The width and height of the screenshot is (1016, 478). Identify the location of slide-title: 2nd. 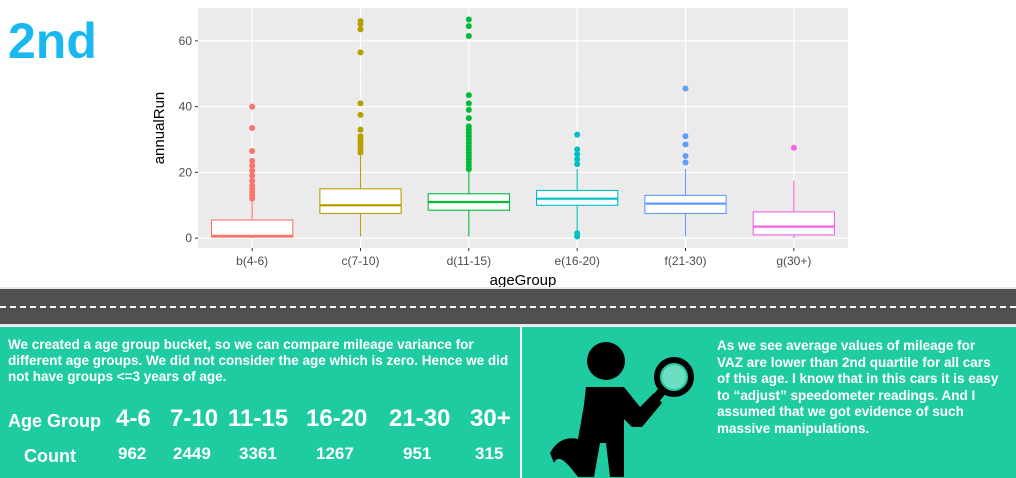
(52, 41).